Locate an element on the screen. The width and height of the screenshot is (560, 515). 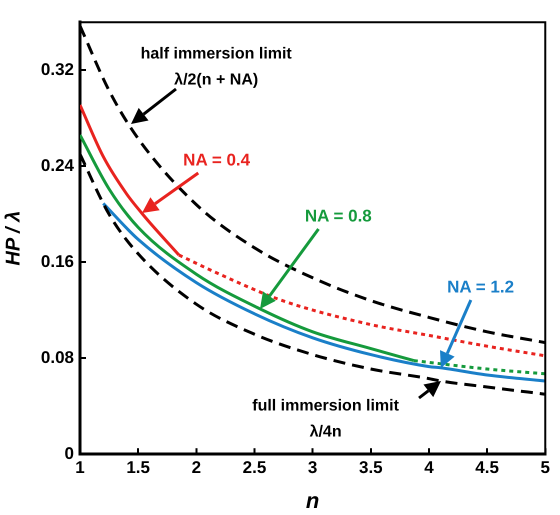
x-tick-label: 3.5 is located at coordinates (370, 468).